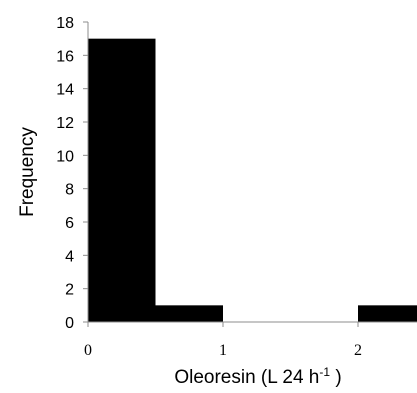 The width and height of the screenshot is (417, 393). Describe the element at coordinates (65, 123) in the screenshot. I see `y-tick-label: 12` at that location.